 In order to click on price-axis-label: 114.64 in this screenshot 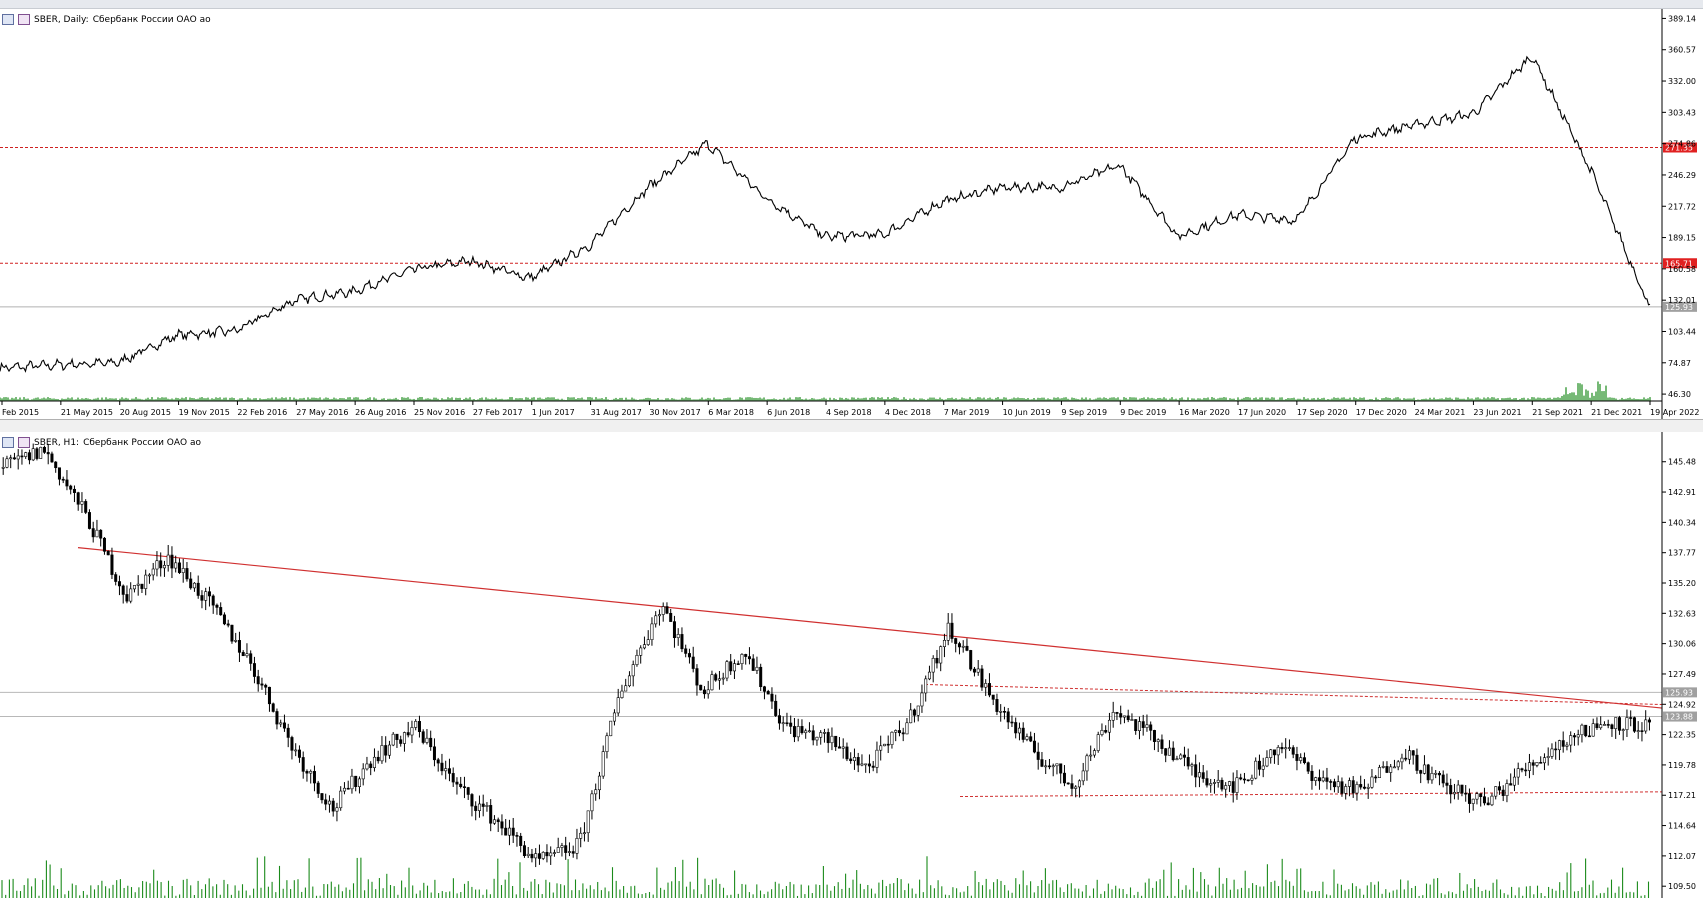, I will do `click(1682, 826)`.